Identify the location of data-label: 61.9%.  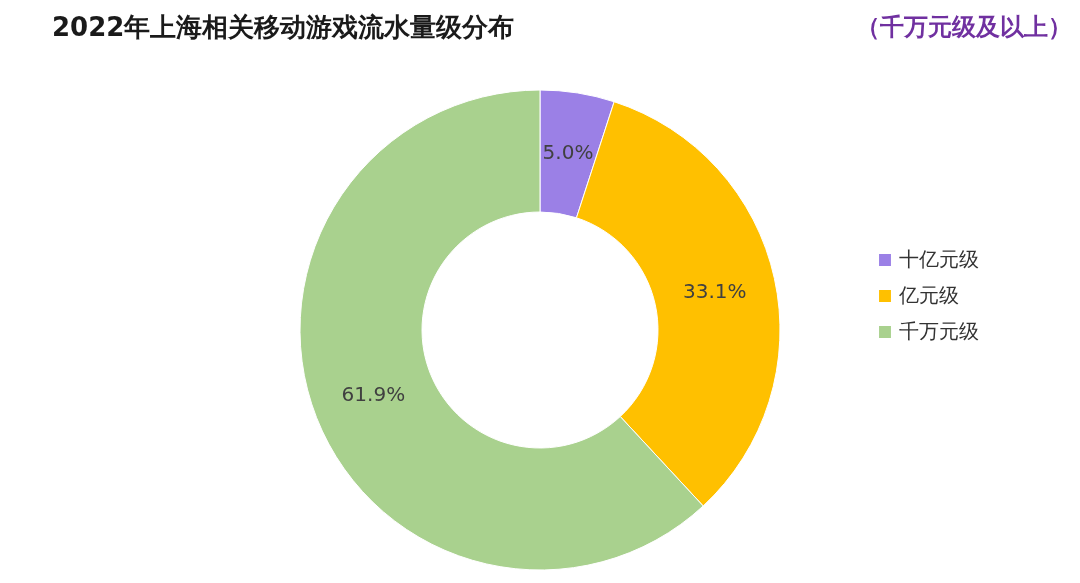
(373, 394).